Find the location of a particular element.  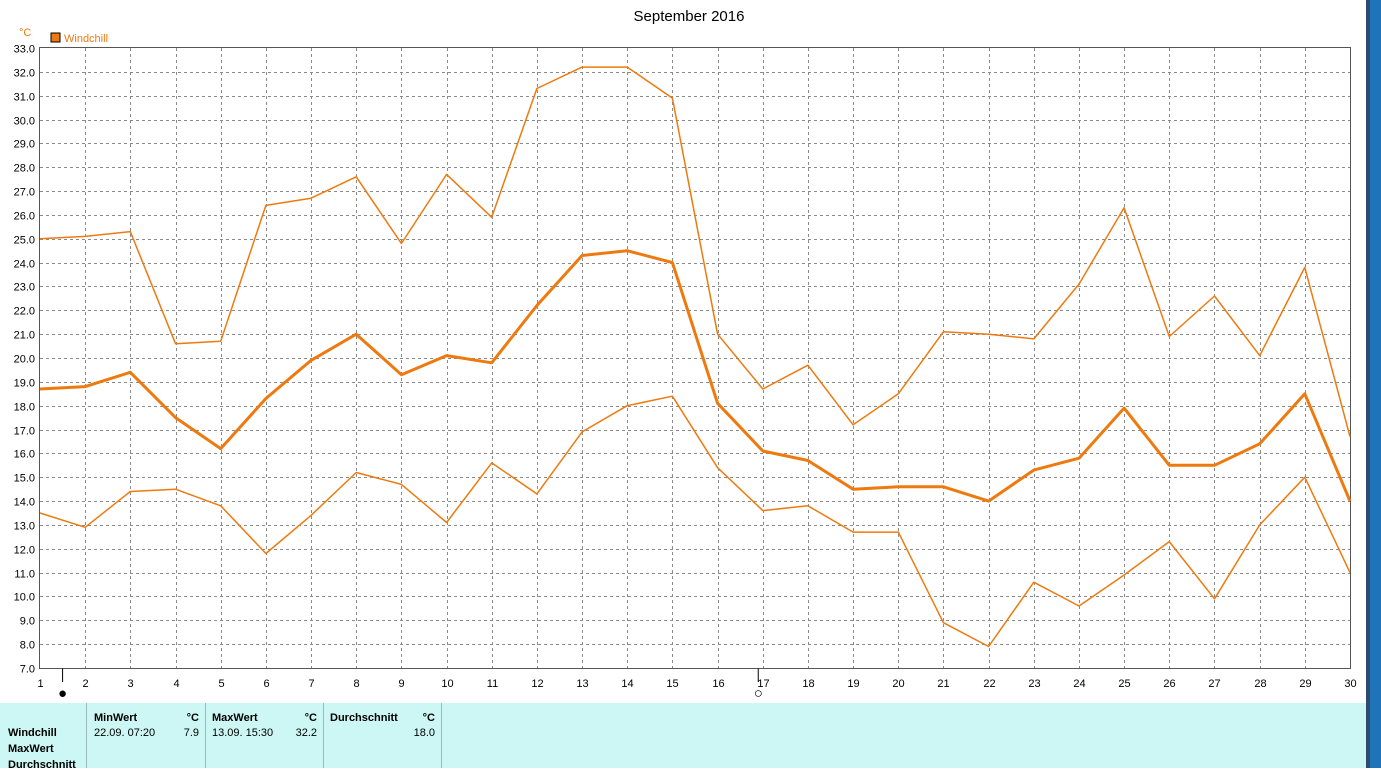

y-tick-label: 21.0 is located at coordinates (24, 336).